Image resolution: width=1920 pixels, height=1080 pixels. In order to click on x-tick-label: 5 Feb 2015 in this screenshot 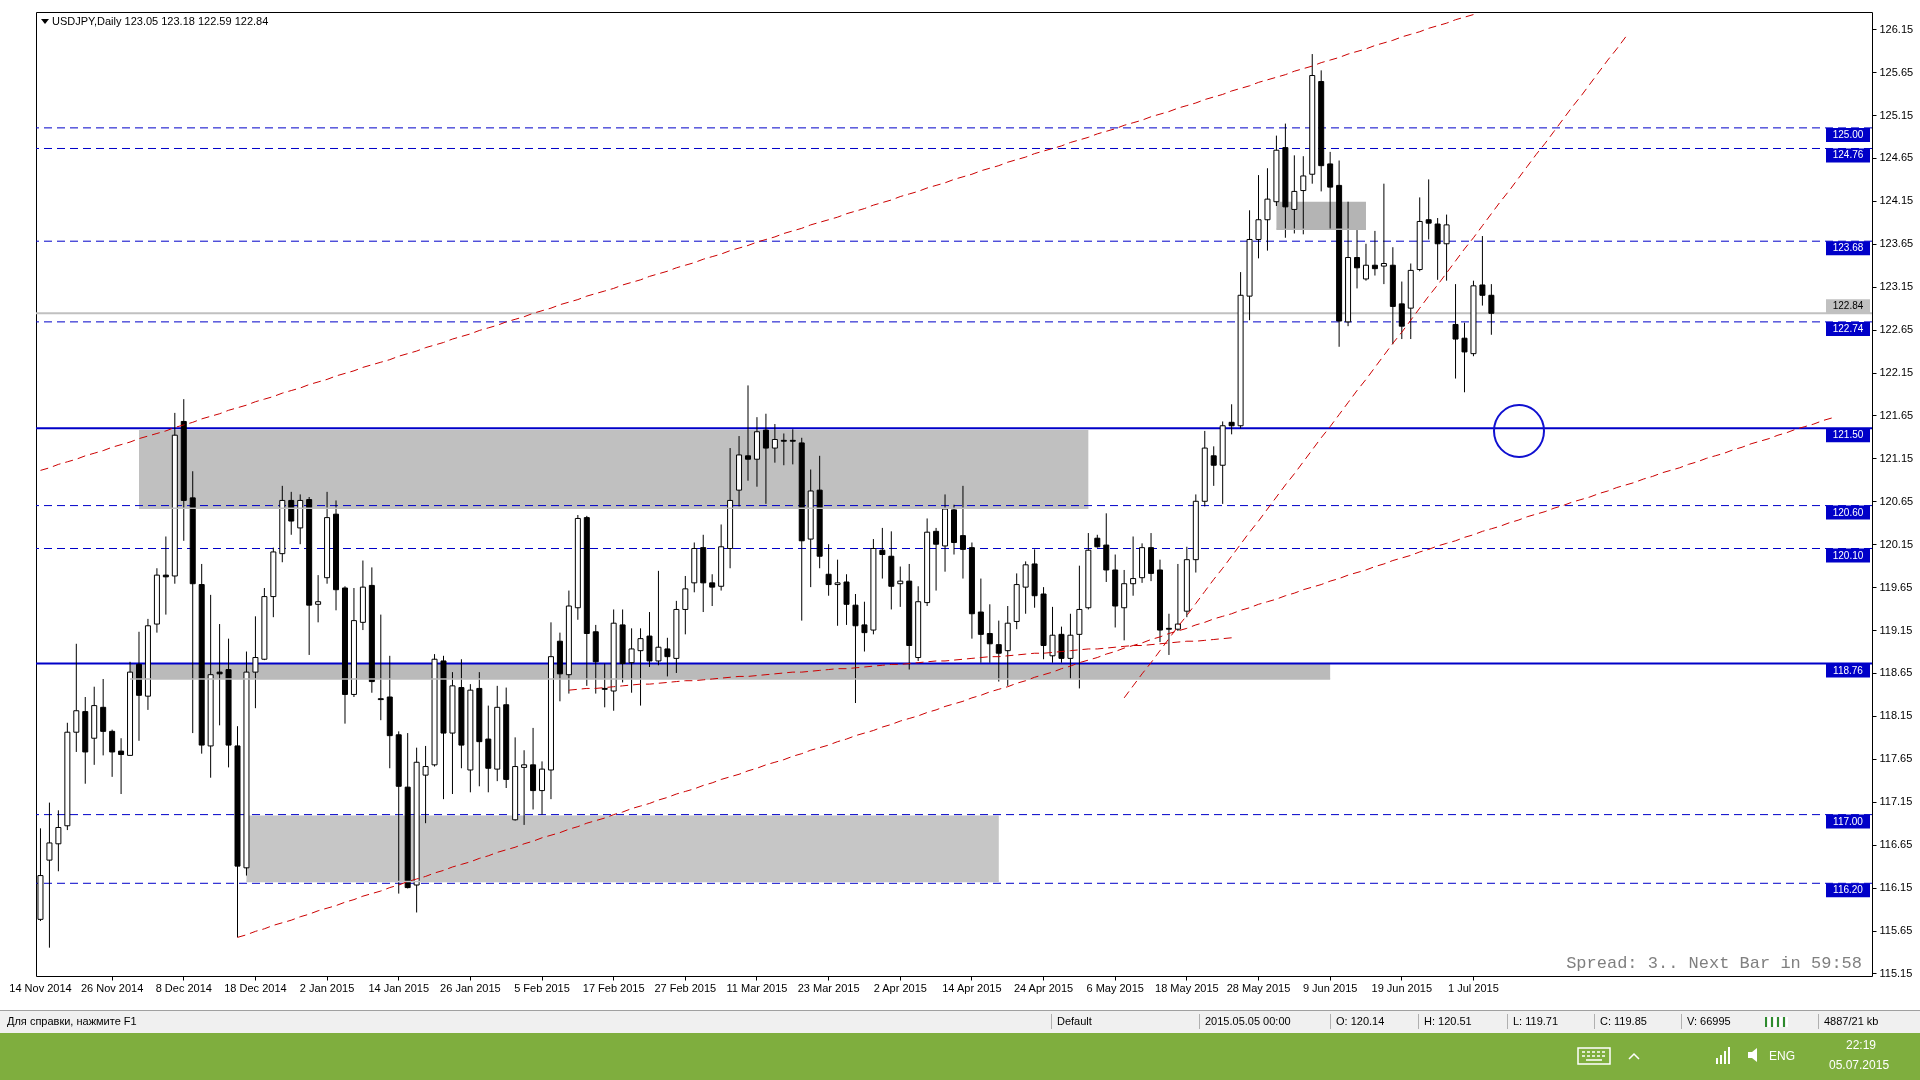, I will do `click(542, 988)`.